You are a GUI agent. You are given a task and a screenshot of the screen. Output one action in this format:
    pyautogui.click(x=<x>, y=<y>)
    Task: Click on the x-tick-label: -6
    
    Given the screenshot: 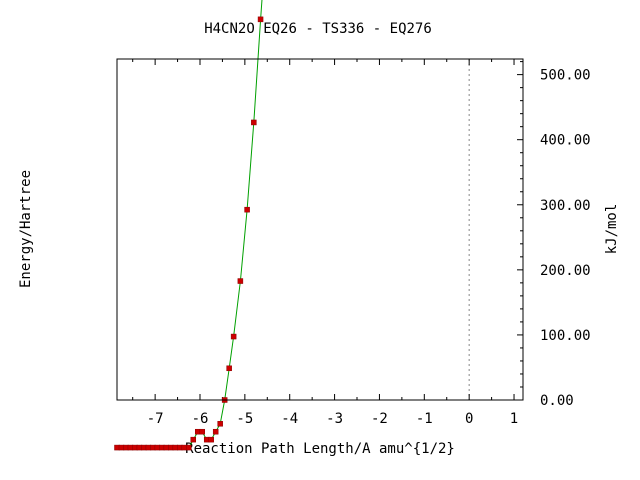 What is the action you would take?
    pyautogui.click(x=200, y=419)
    